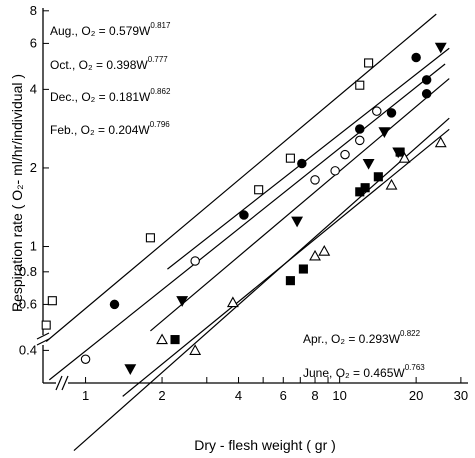 This screenshot has height=458, width=475. I want to click on x-tick-label: 4, so click(238, 395).